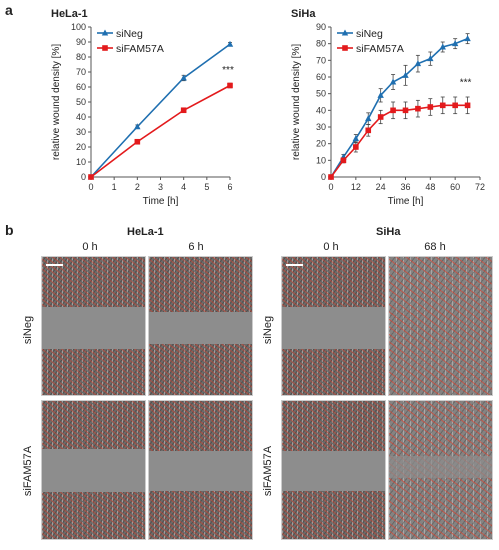  What do you see at coordinates (268, 471) in the screenshot?
I see `siha-row-label-sifam57a: siFAM57A` at bounding box center [268, 471].